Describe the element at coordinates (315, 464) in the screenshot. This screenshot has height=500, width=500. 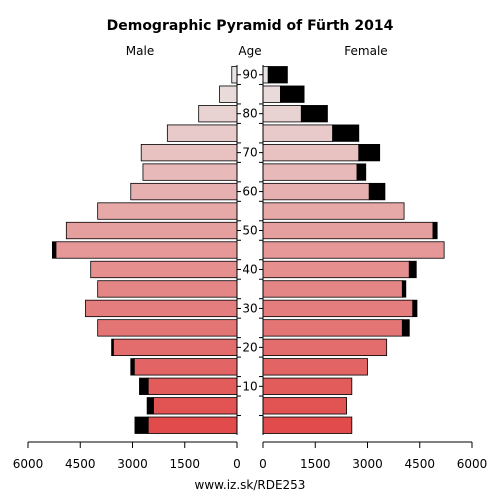
I see `female-x-tick-label: 1500` at that location.